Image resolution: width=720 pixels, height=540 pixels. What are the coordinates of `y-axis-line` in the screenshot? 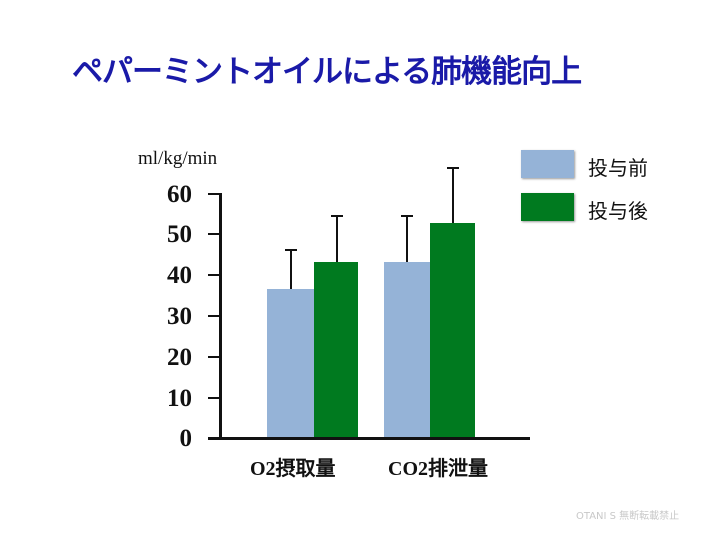 It's located at (220, 316).